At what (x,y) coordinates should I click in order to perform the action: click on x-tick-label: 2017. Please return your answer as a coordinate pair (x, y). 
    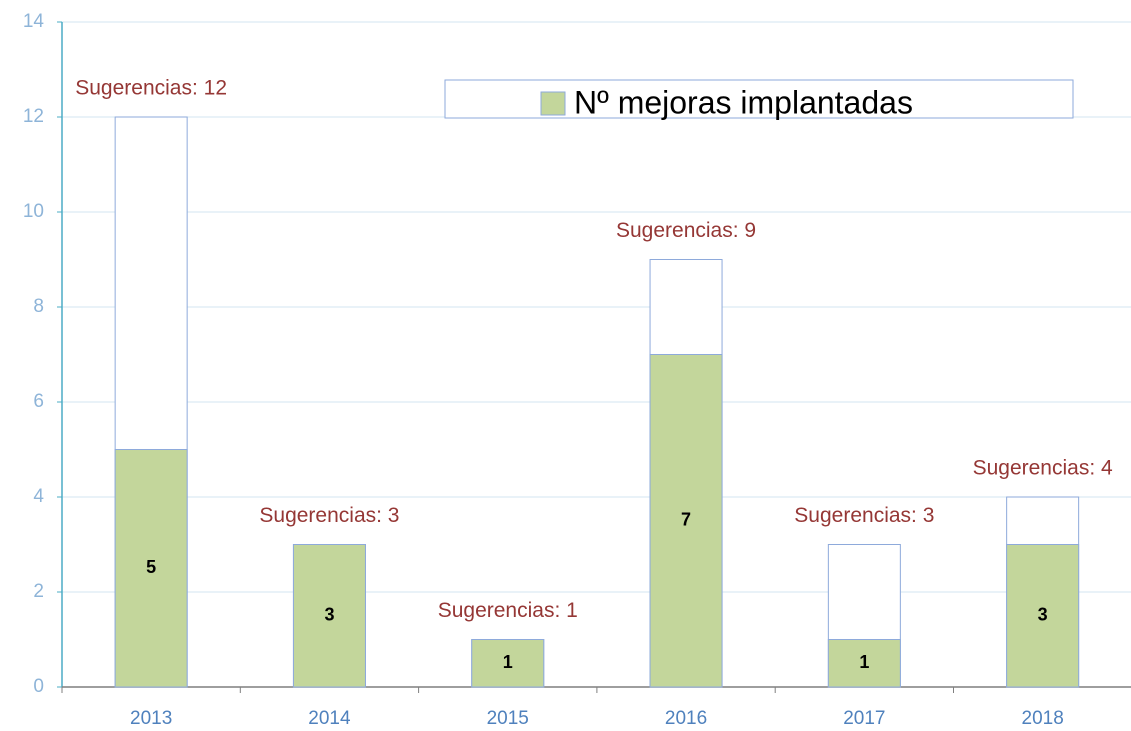
    Looking at the image, I should click on (864, 718).